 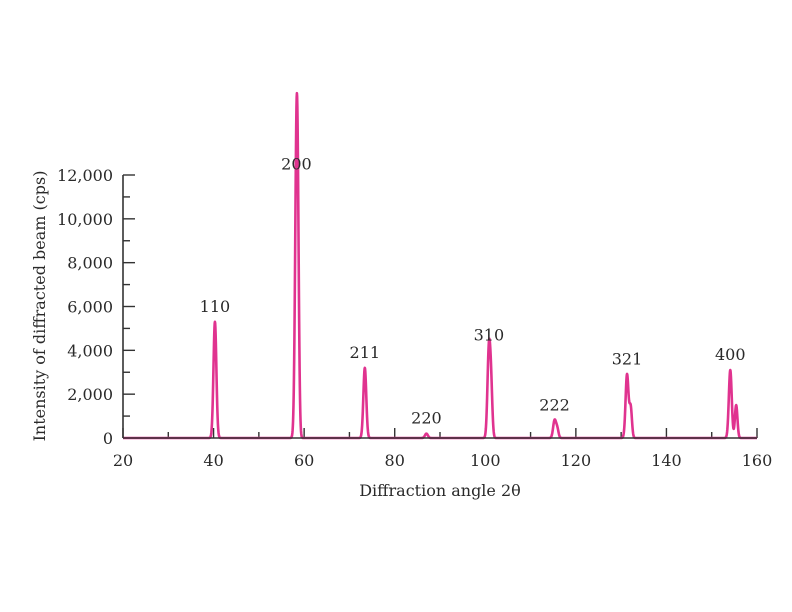 I want to click on peak-label: 220, so click(x=426, y=418).